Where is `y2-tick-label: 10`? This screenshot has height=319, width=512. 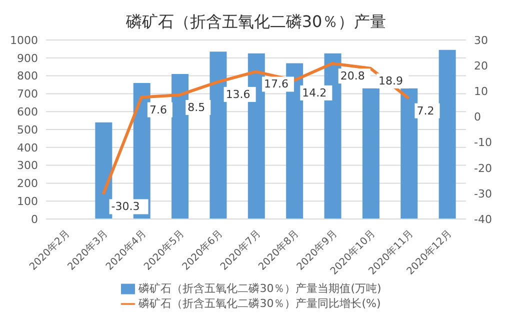
y2-tick-label: 10 is located at coordinates (481, 91).